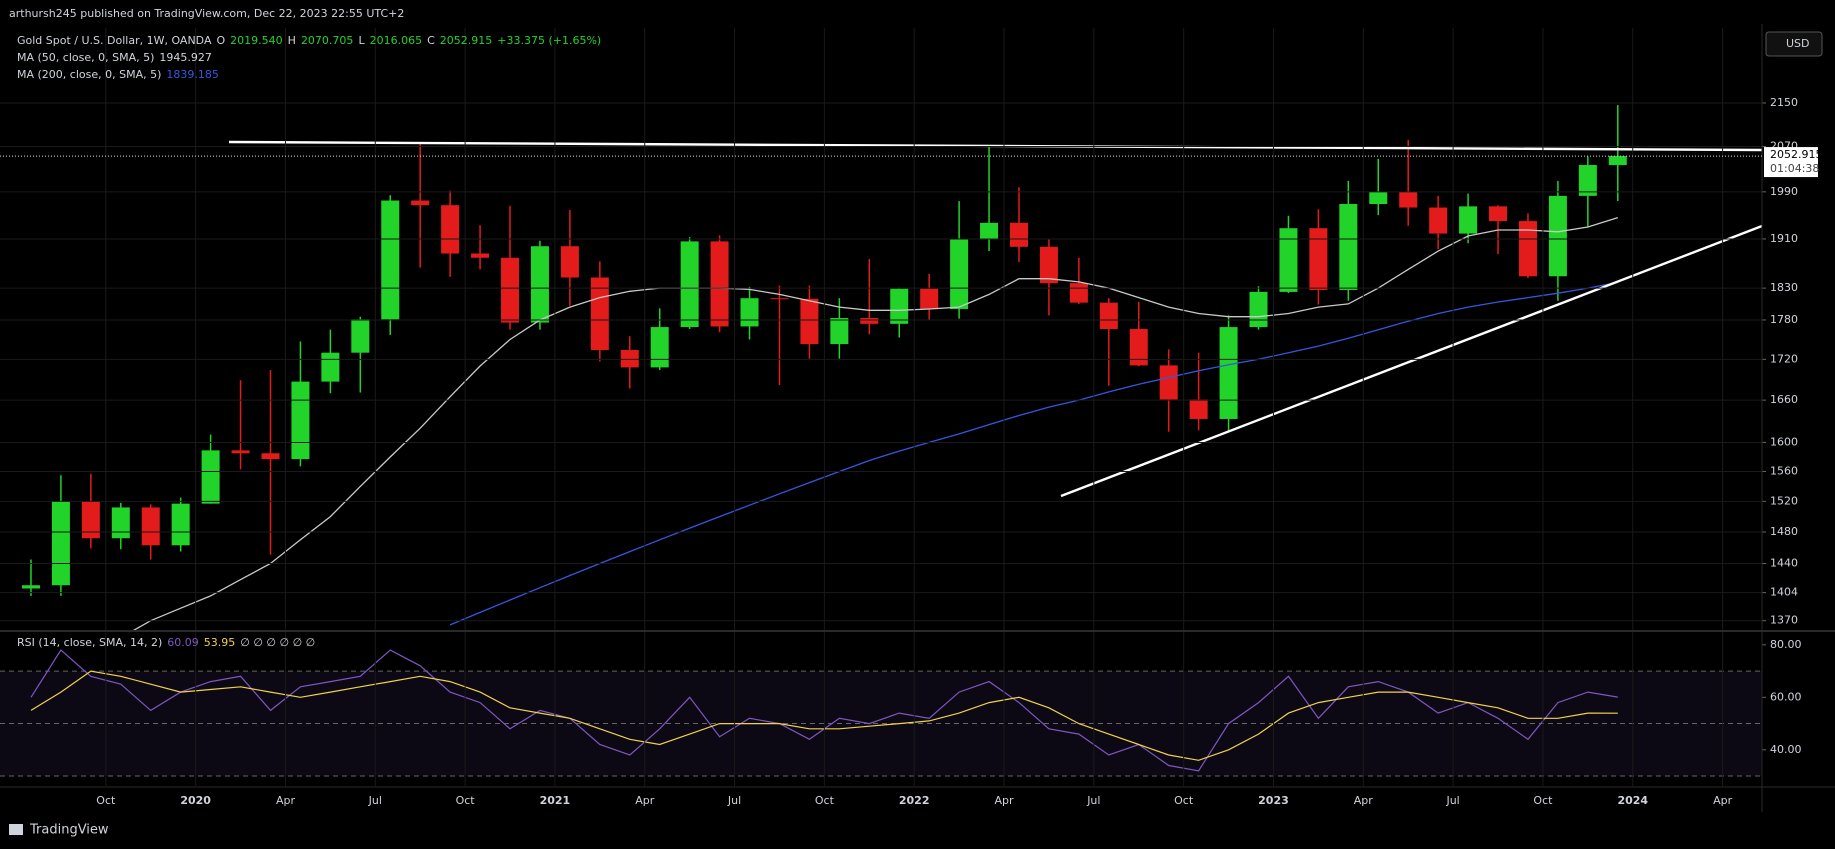 The image size is (1835, 849). I want to click on ohlc-key: H, so click(292, 40).